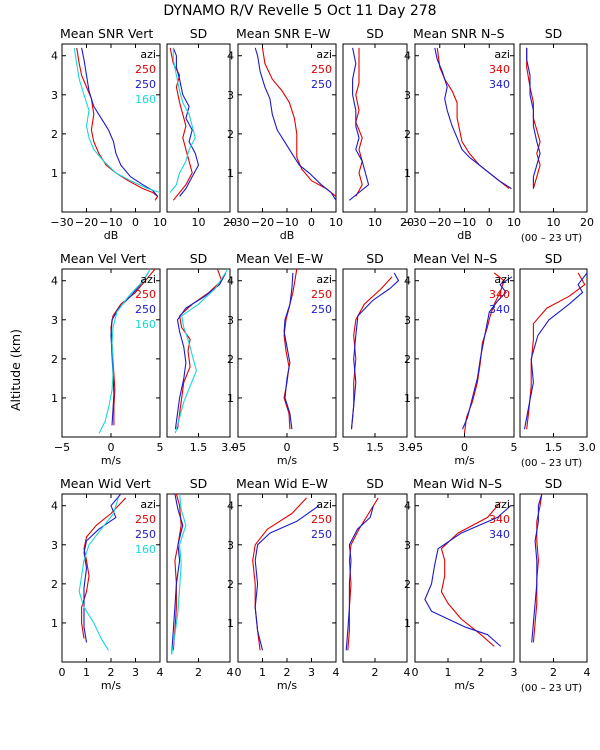 The height and width of the screenshot is (750, 600). Describe the element at coordinates (15, 370) in the screenshot. I see `altitude-axis-label: Altitude (km)` at that location.